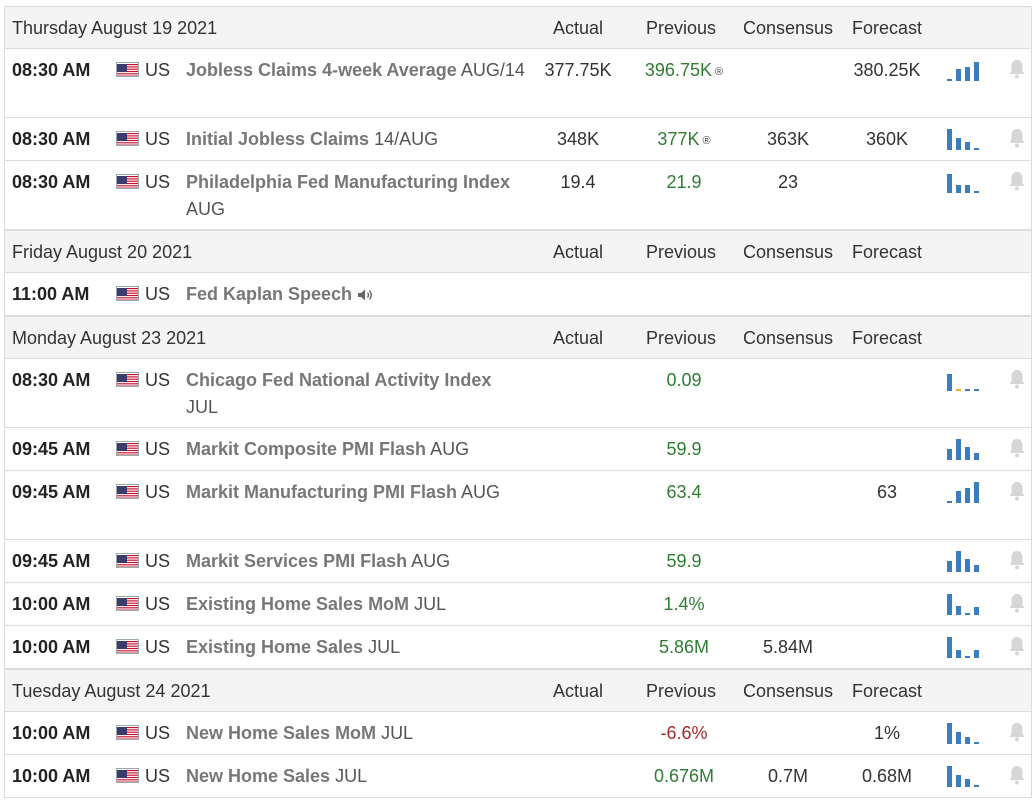  Describe the element at coordinates (887, 28) in the screenshot. I see `column-header-forecast: Forecast` at that location.